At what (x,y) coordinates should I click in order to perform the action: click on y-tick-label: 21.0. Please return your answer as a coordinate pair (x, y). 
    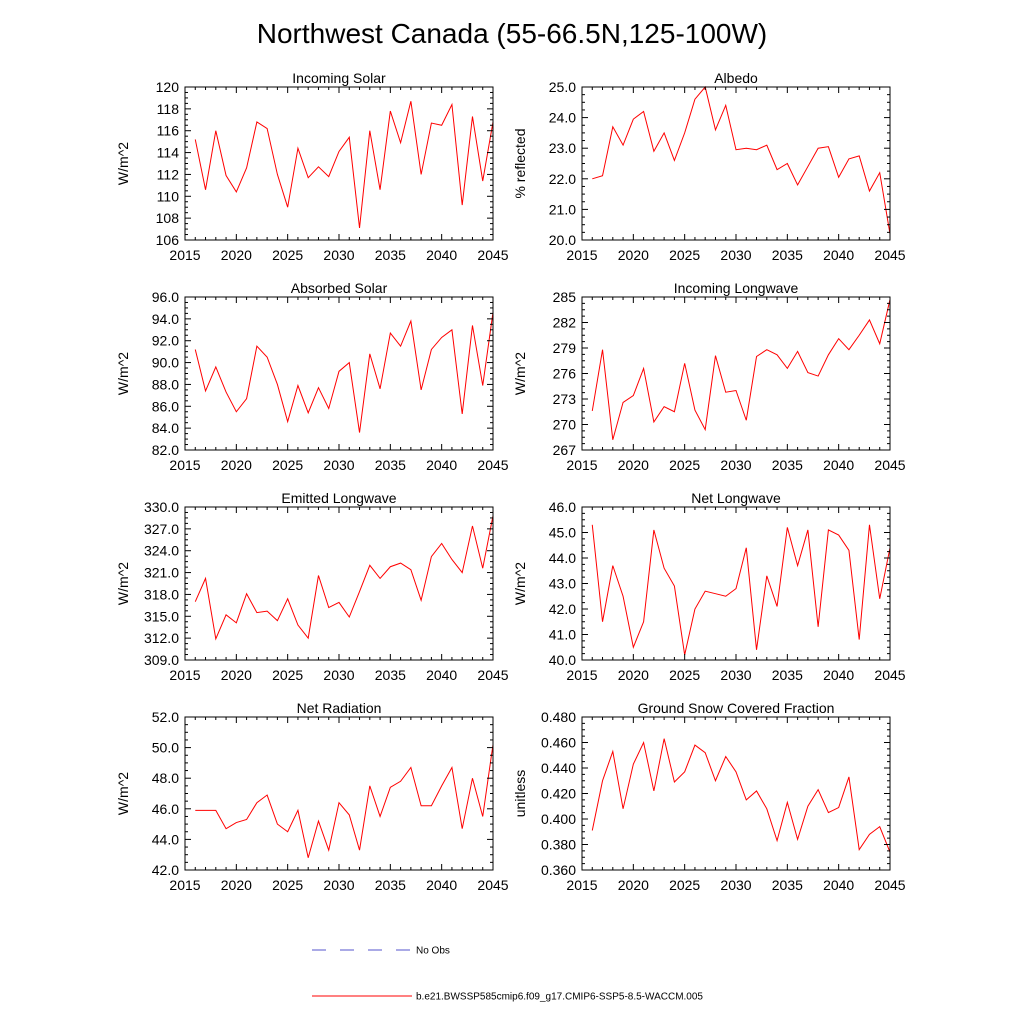
    Looking at the image, I should click on (562, 209).